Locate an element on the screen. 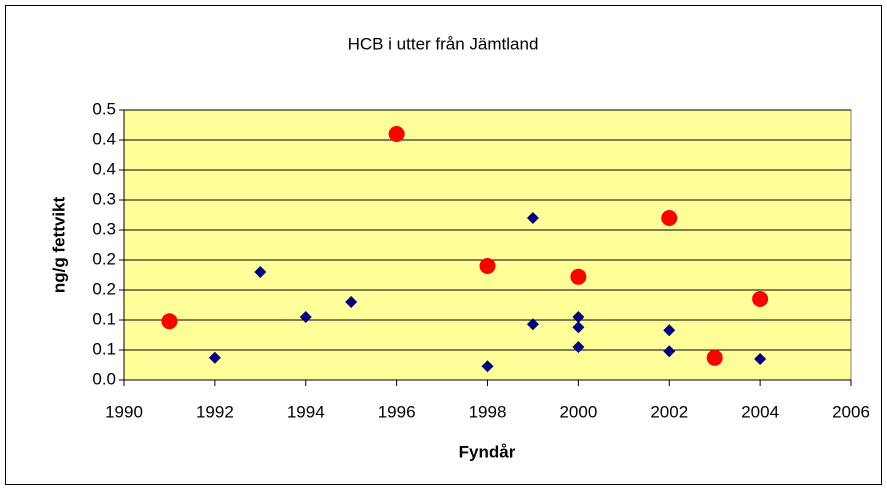 The height and width of the screenshot is (495, 887). x-tick-label: 1996 is located at coordinates (397, 411).